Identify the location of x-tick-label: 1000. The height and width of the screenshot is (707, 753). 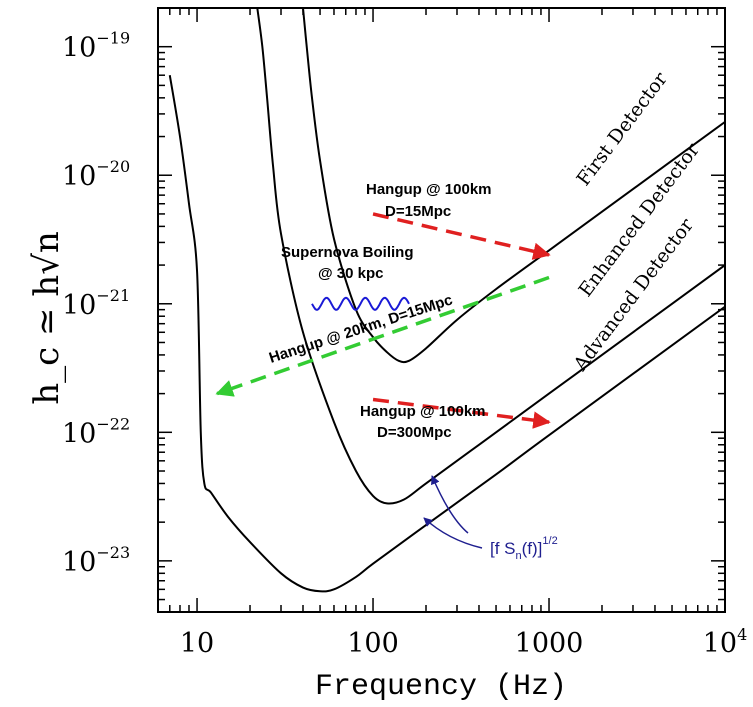
(549, 643).